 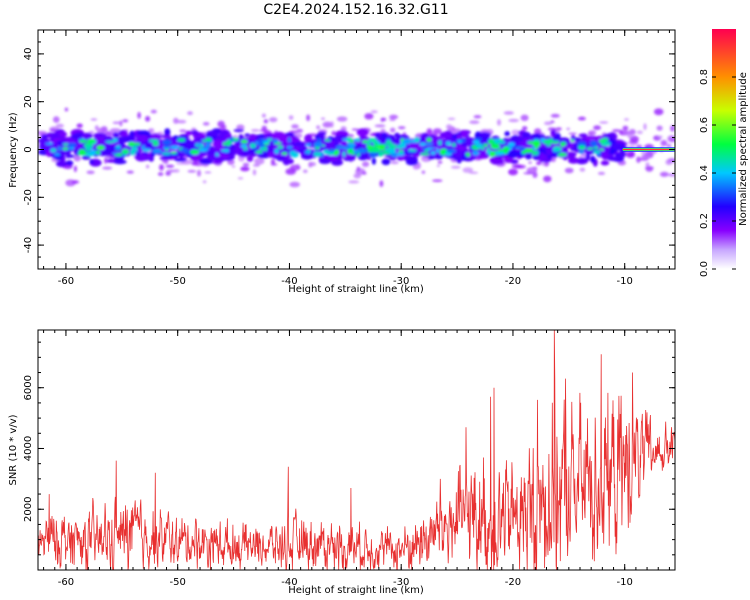 I want to click on colorbar-label: Normalized spectral amplitude, so click(x=743, y=149).